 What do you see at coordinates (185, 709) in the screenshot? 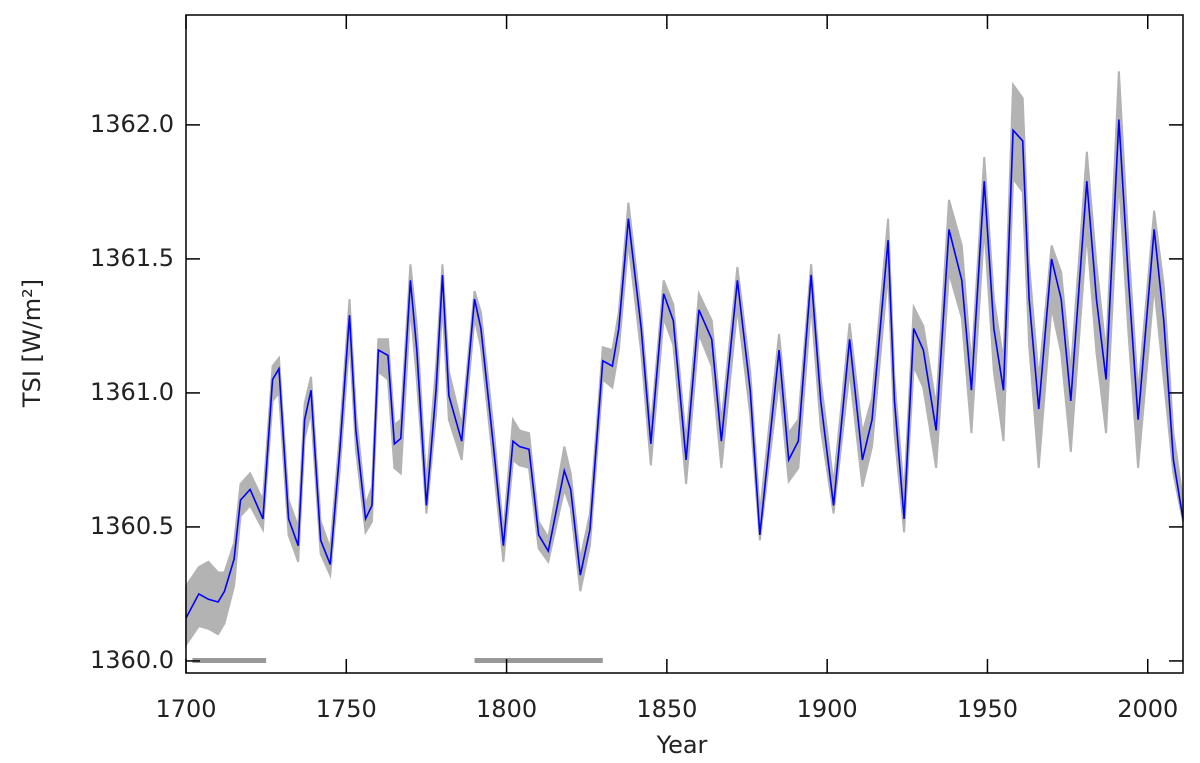
I see `x-tick-label: 1700` at bounding box center [185, 709].